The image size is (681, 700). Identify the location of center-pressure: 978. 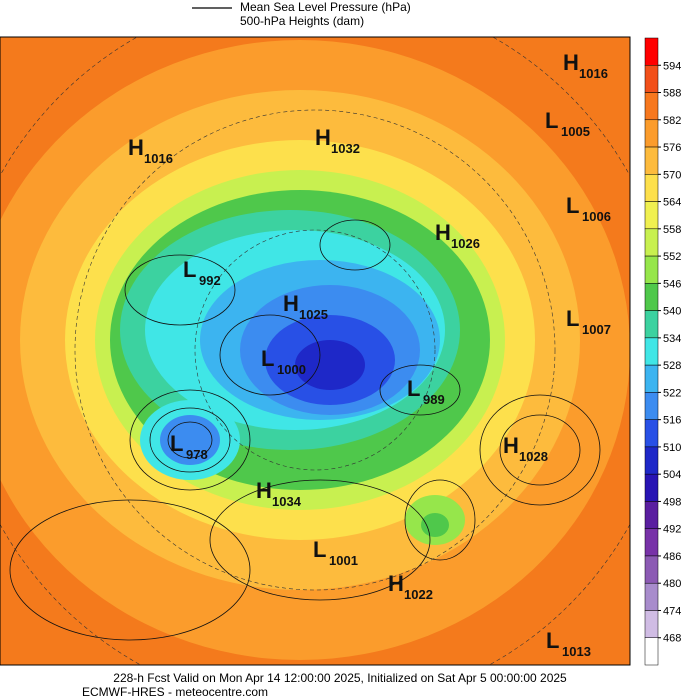
(197, 454).